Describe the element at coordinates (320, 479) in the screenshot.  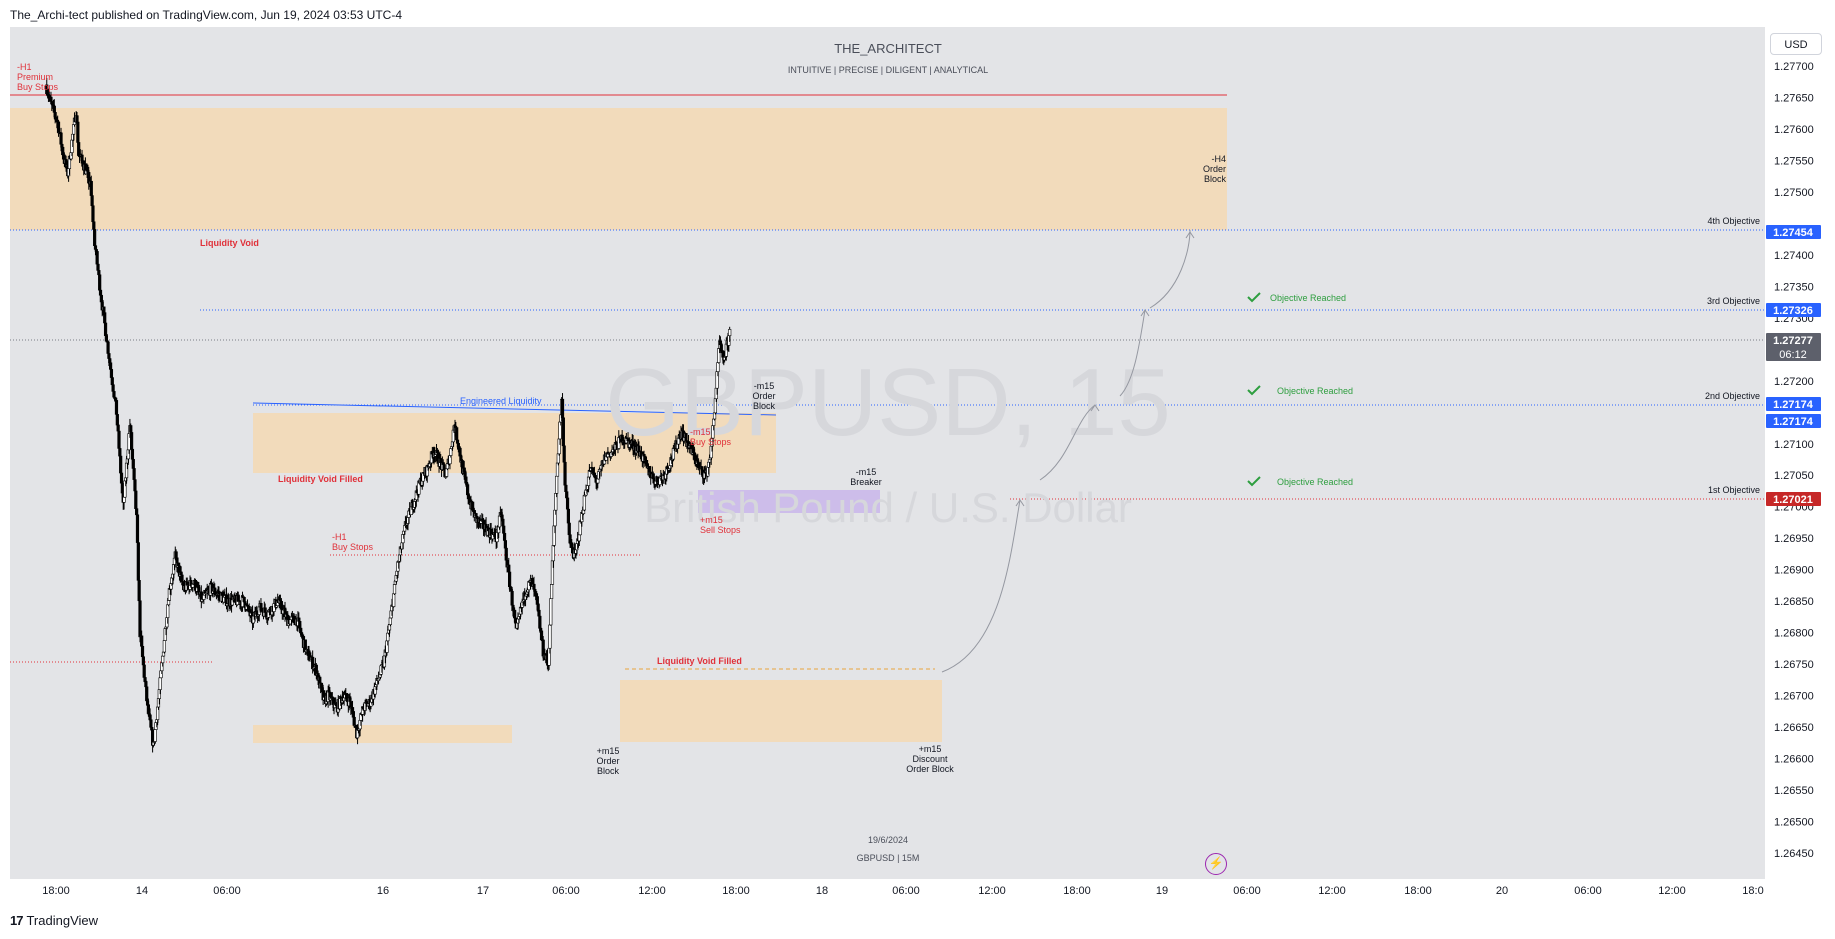
I see `void-filled-label-1: Liquidity Void Filled` at that location.